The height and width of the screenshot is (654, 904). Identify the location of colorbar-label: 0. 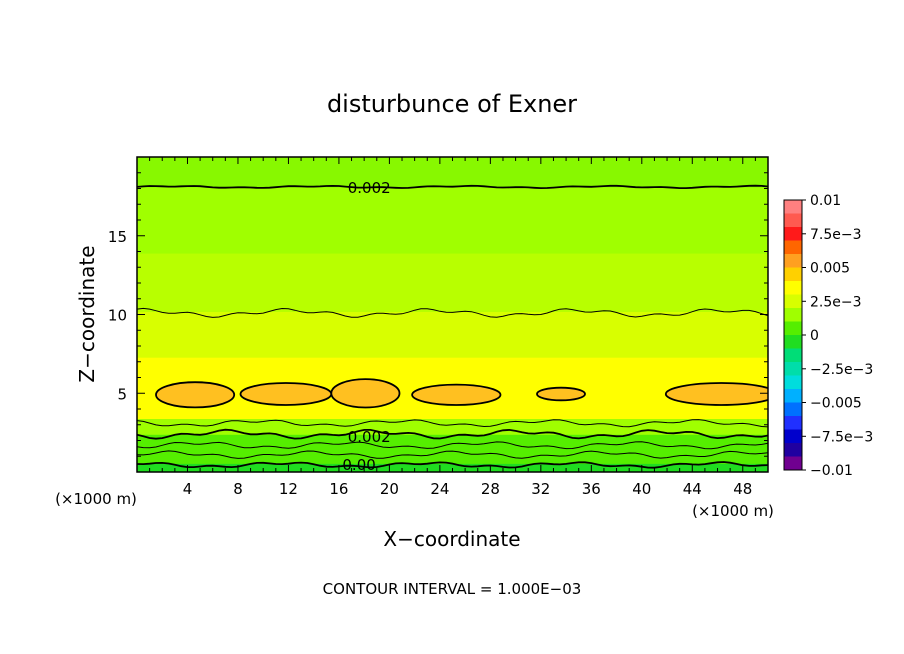
(814, 336).